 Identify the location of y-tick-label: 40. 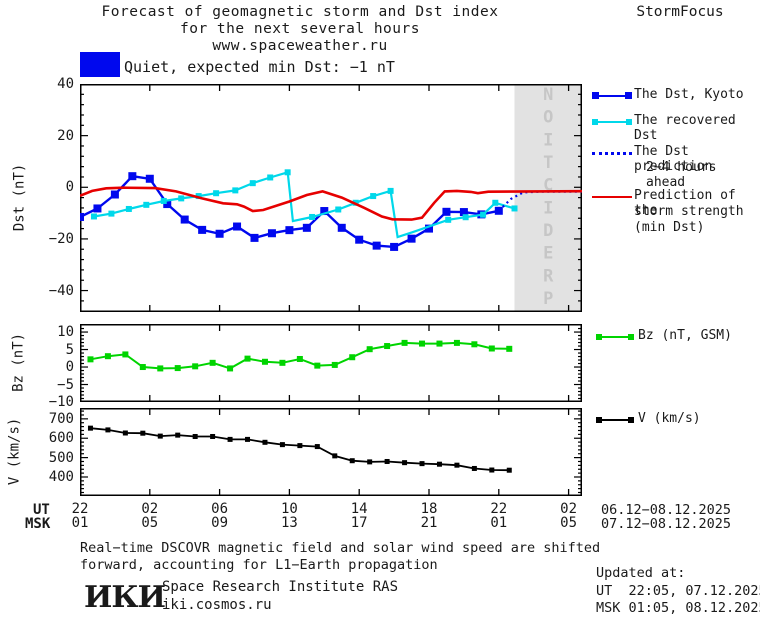
(65, 84).